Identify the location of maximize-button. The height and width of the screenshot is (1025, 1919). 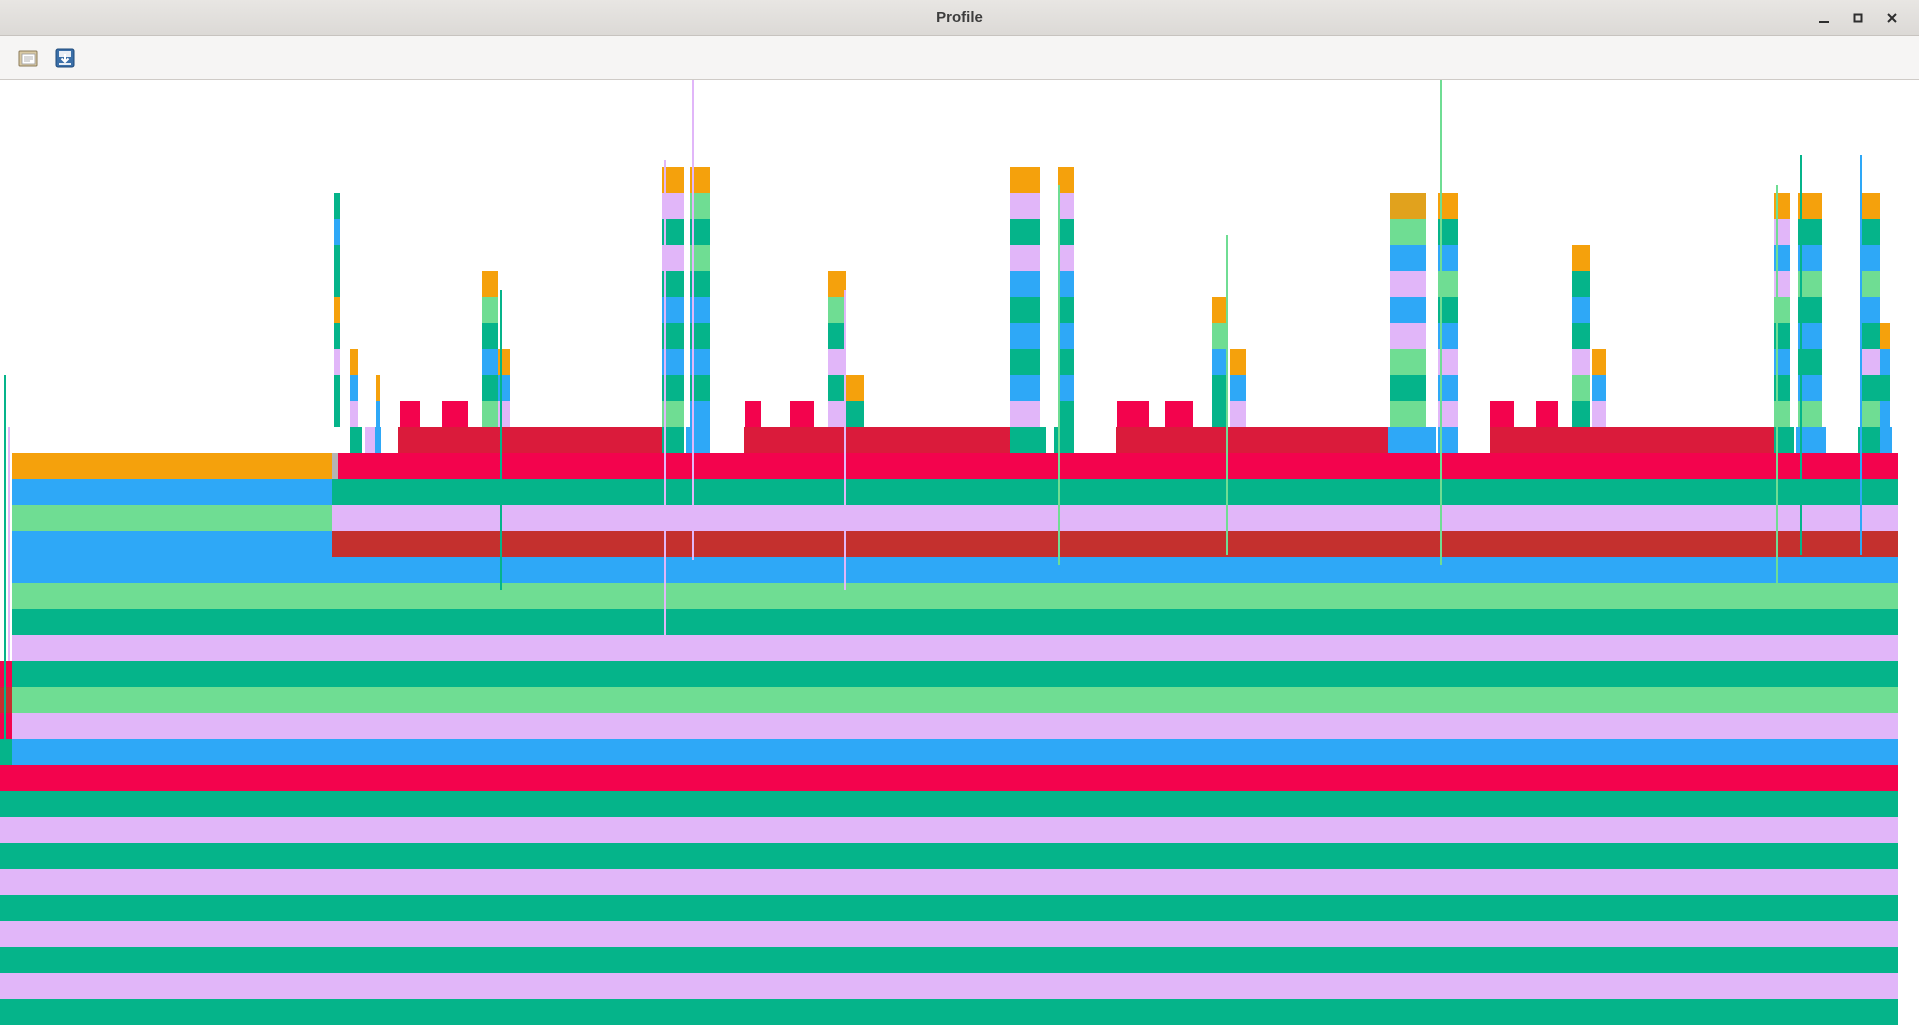
(1858, 18).